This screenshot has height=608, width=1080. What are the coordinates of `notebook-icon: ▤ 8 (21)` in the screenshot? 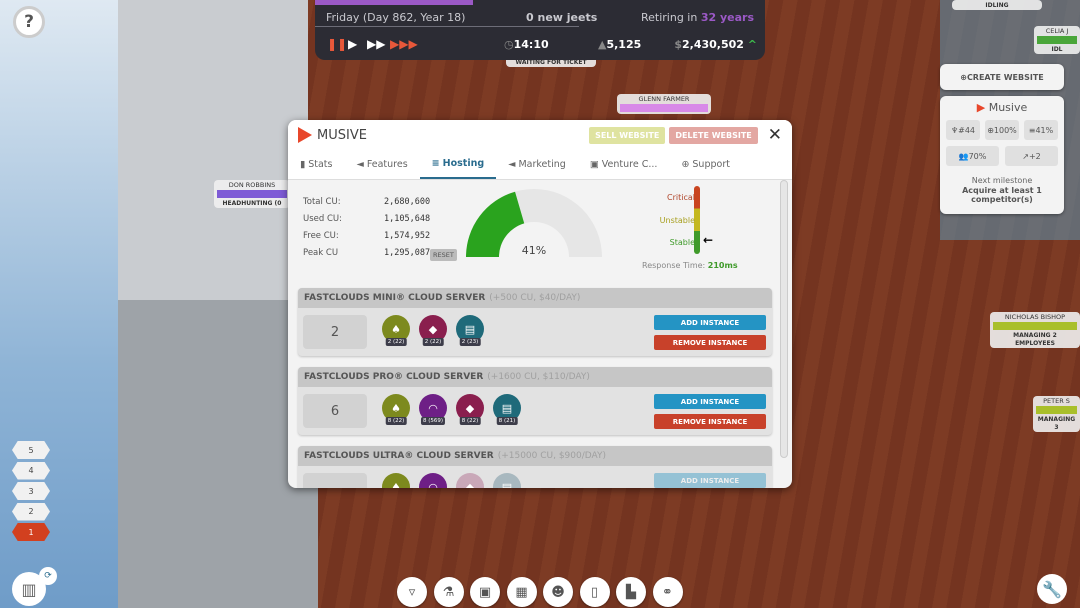 It's located at (507, 409).